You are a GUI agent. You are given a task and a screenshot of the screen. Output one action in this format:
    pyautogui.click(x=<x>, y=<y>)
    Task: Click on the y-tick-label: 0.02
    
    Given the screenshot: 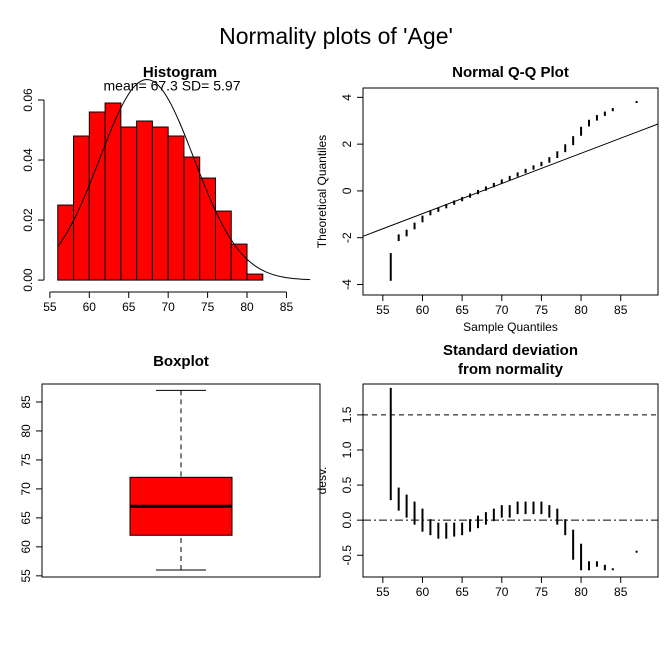 What is the action you would take?
    pyautogui.click(x=28, y=220)
    